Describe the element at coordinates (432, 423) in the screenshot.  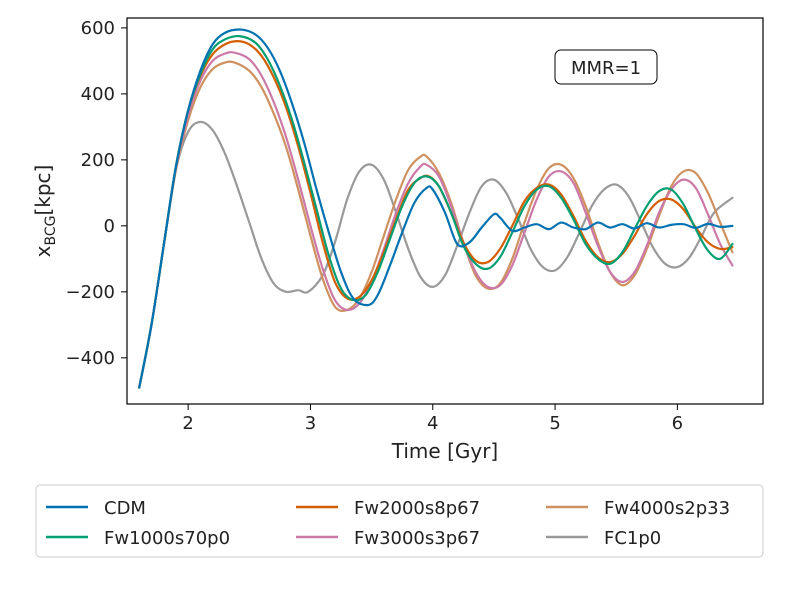
I see `x-tick-label: 4` at that location.